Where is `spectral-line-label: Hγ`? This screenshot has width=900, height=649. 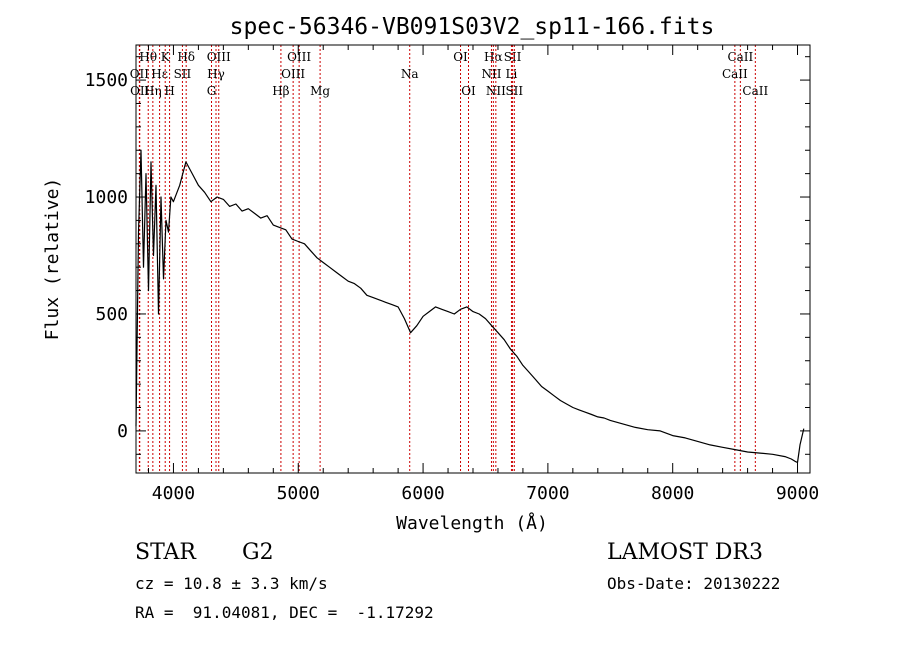
spectral-line-label: Hγ is located at coordinates (216, 74).